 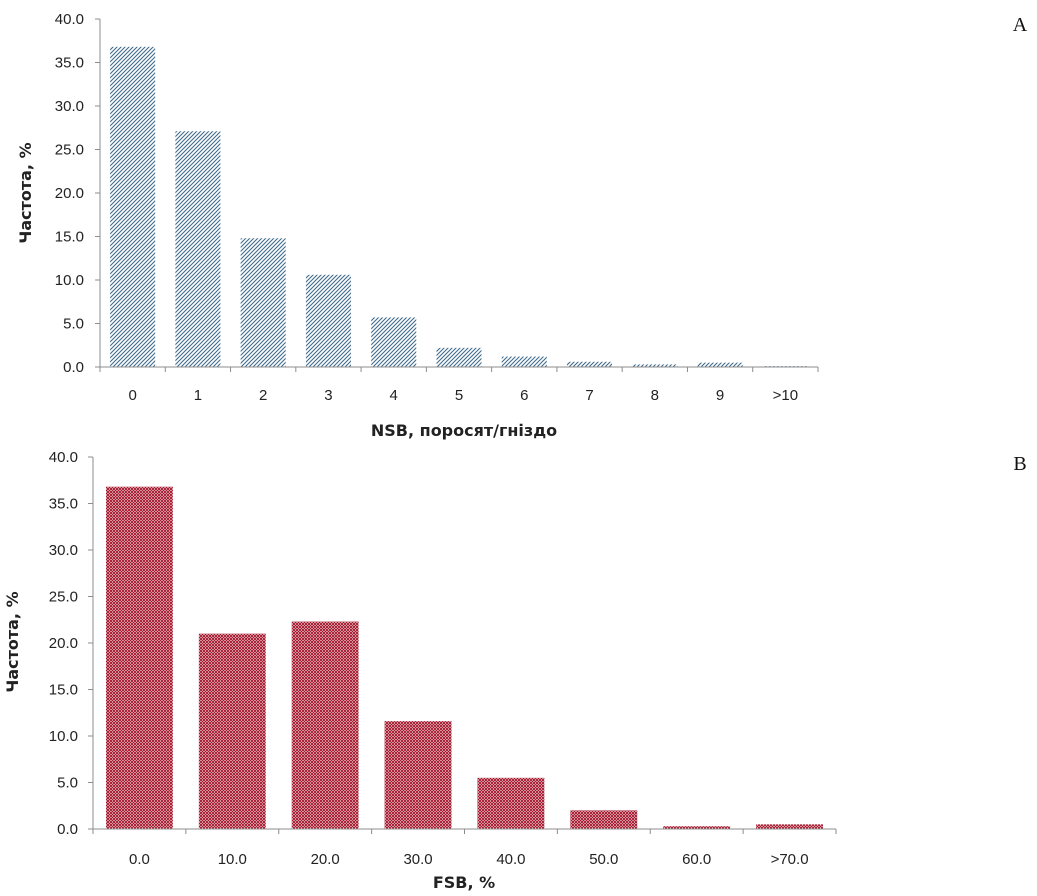 I want to click on x-tick-label-a: 4, so click(x=394, y=395).